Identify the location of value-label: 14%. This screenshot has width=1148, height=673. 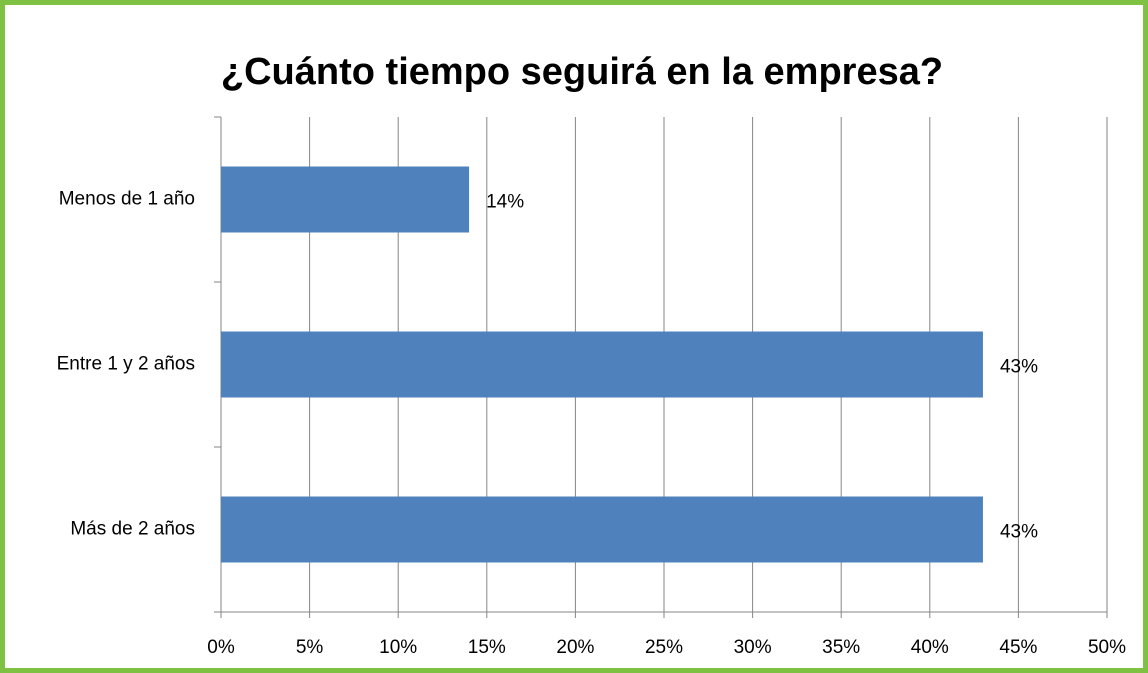
(505, 202).